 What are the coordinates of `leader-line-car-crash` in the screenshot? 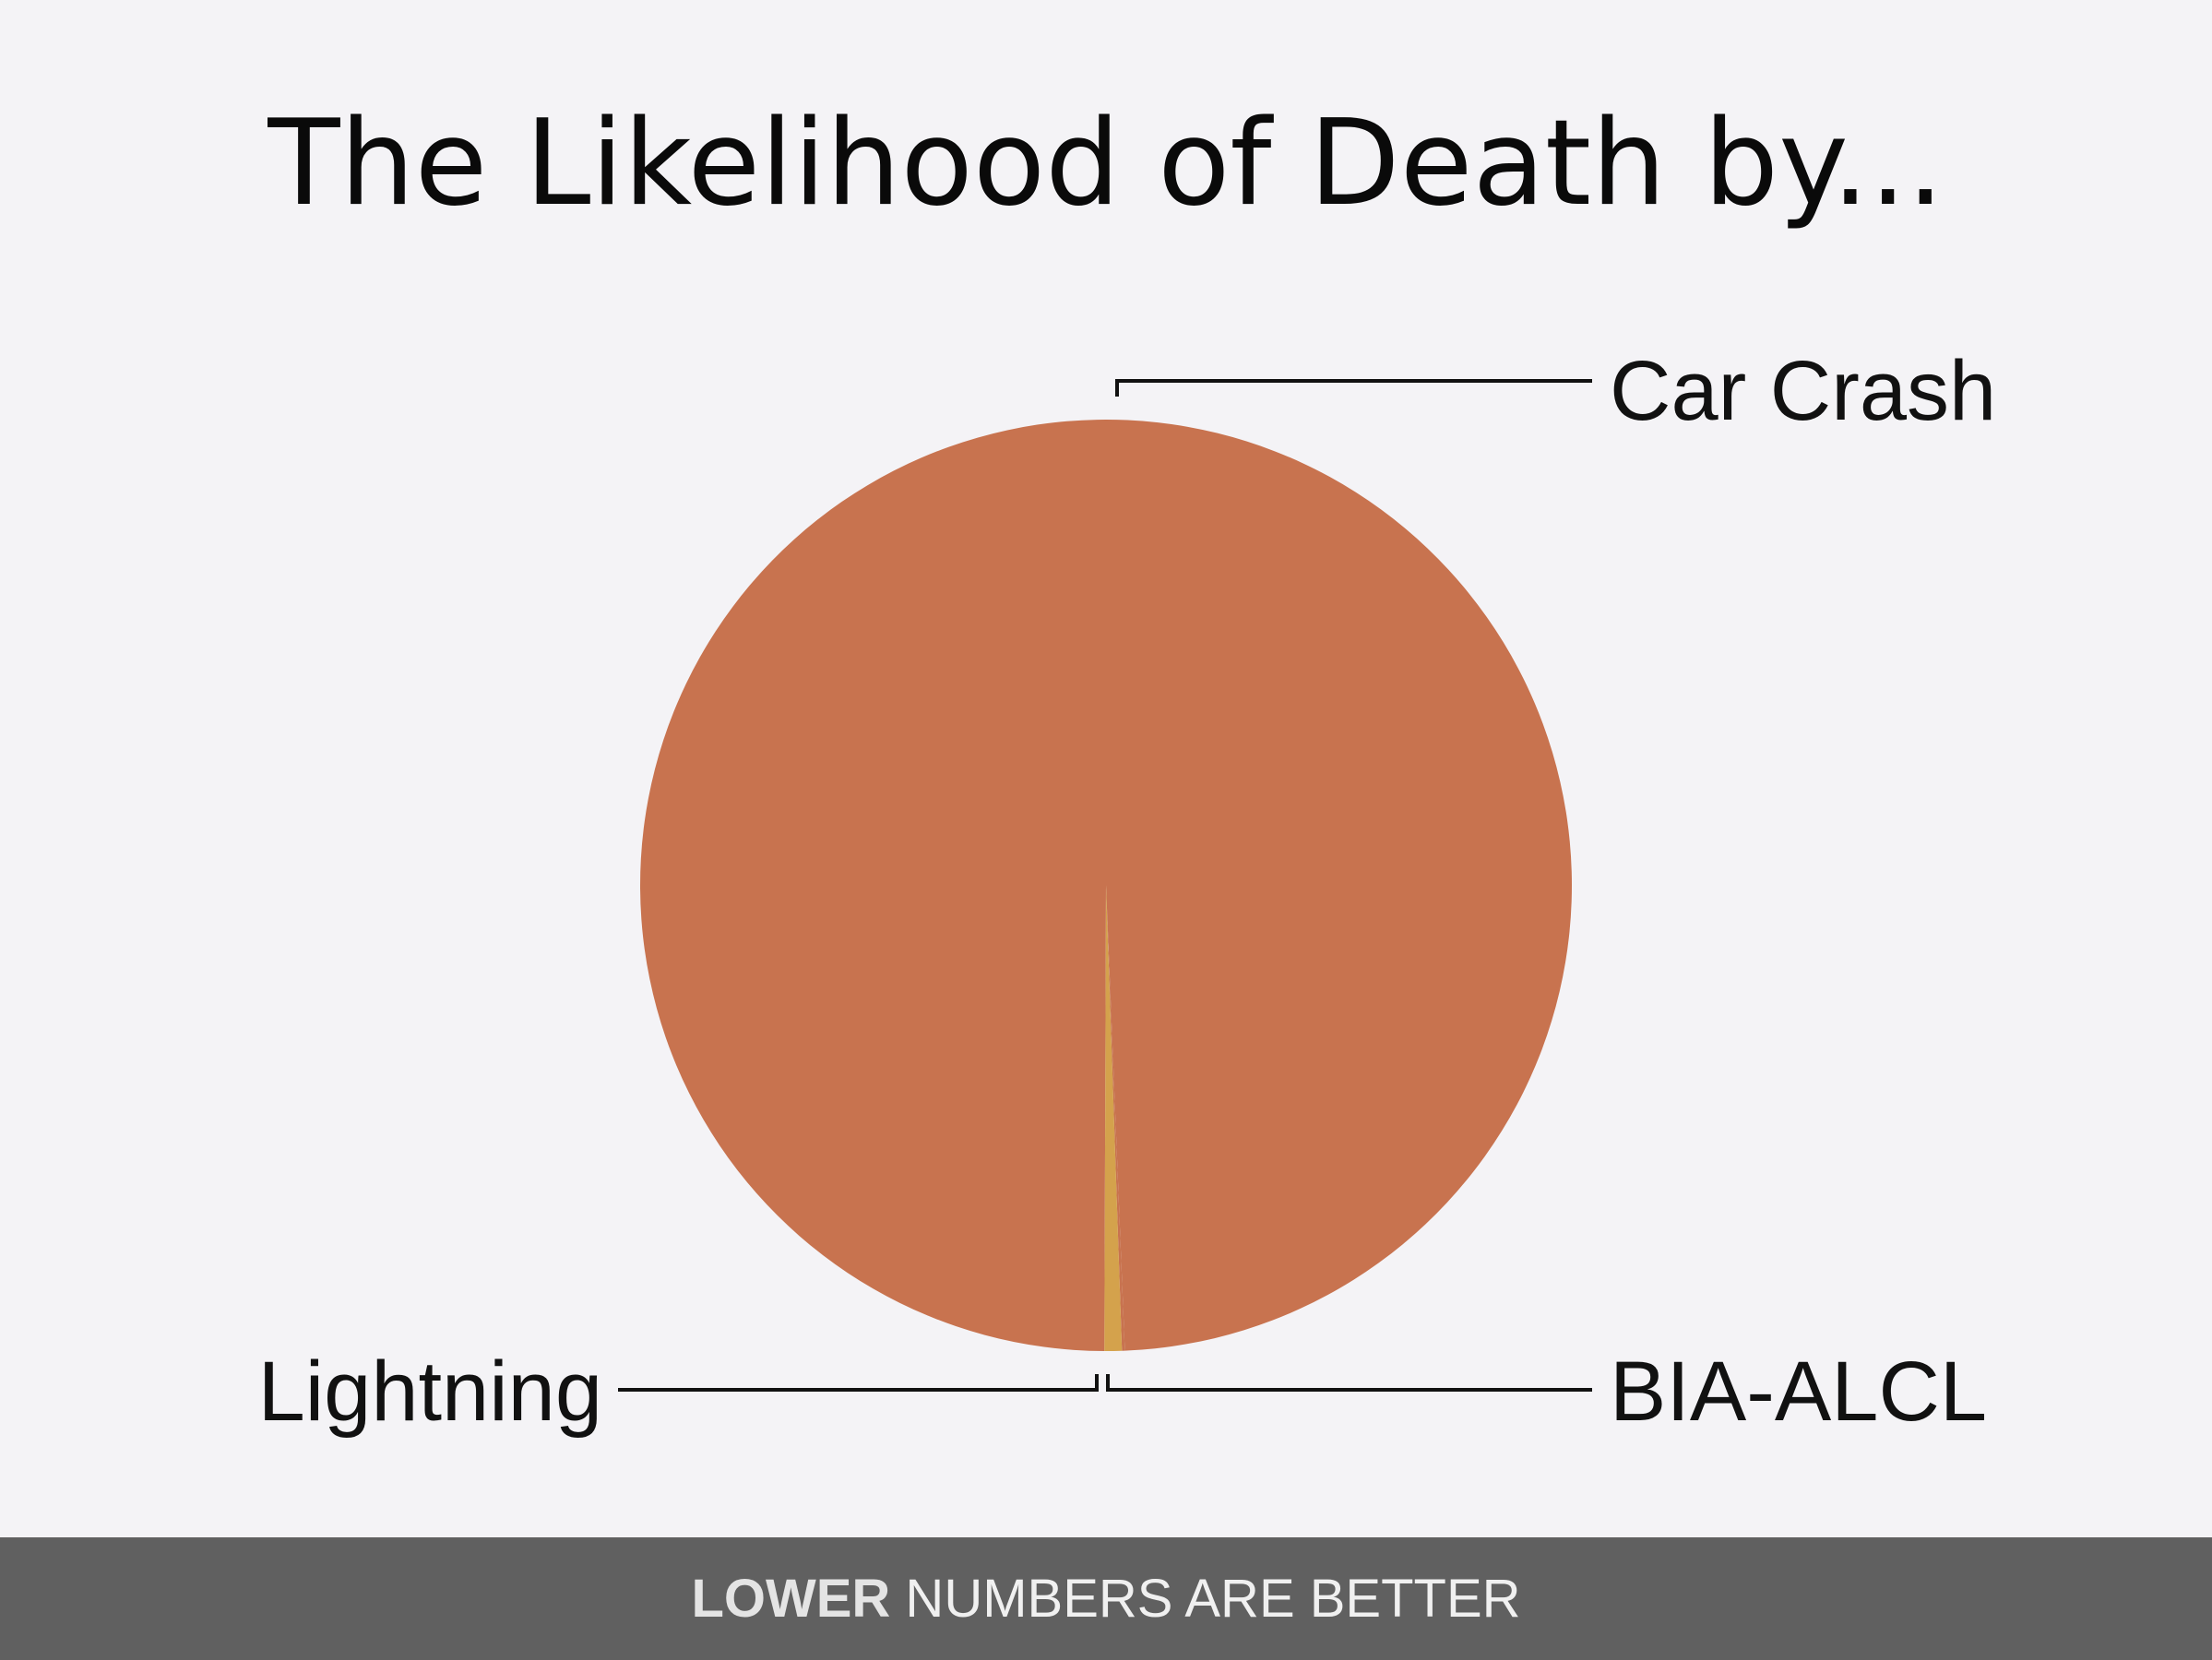 It's located at (1354, 388).